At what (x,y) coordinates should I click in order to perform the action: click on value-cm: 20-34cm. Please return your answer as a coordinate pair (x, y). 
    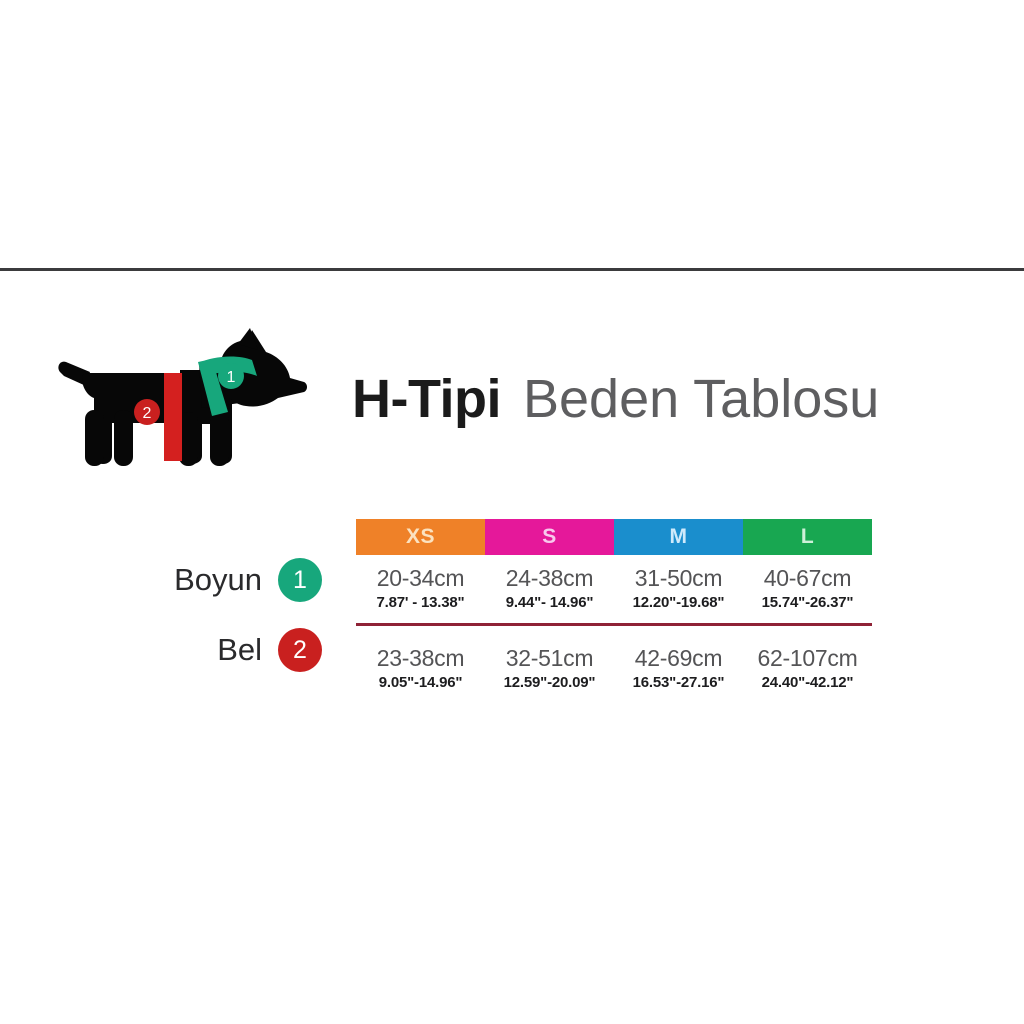
    Looking at the image, I should click on (420, 578).